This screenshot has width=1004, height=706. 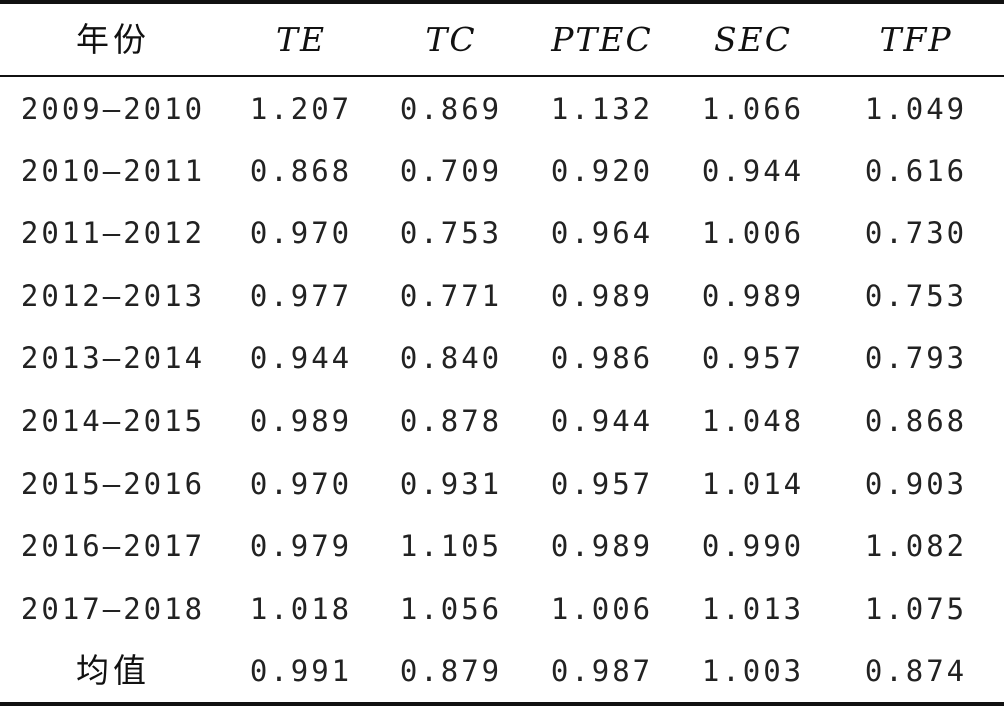 What do you see at coordinates (451, 296) in the screenshot?
I see `tc-cell: 0.771` at bounding box center [451, 296].